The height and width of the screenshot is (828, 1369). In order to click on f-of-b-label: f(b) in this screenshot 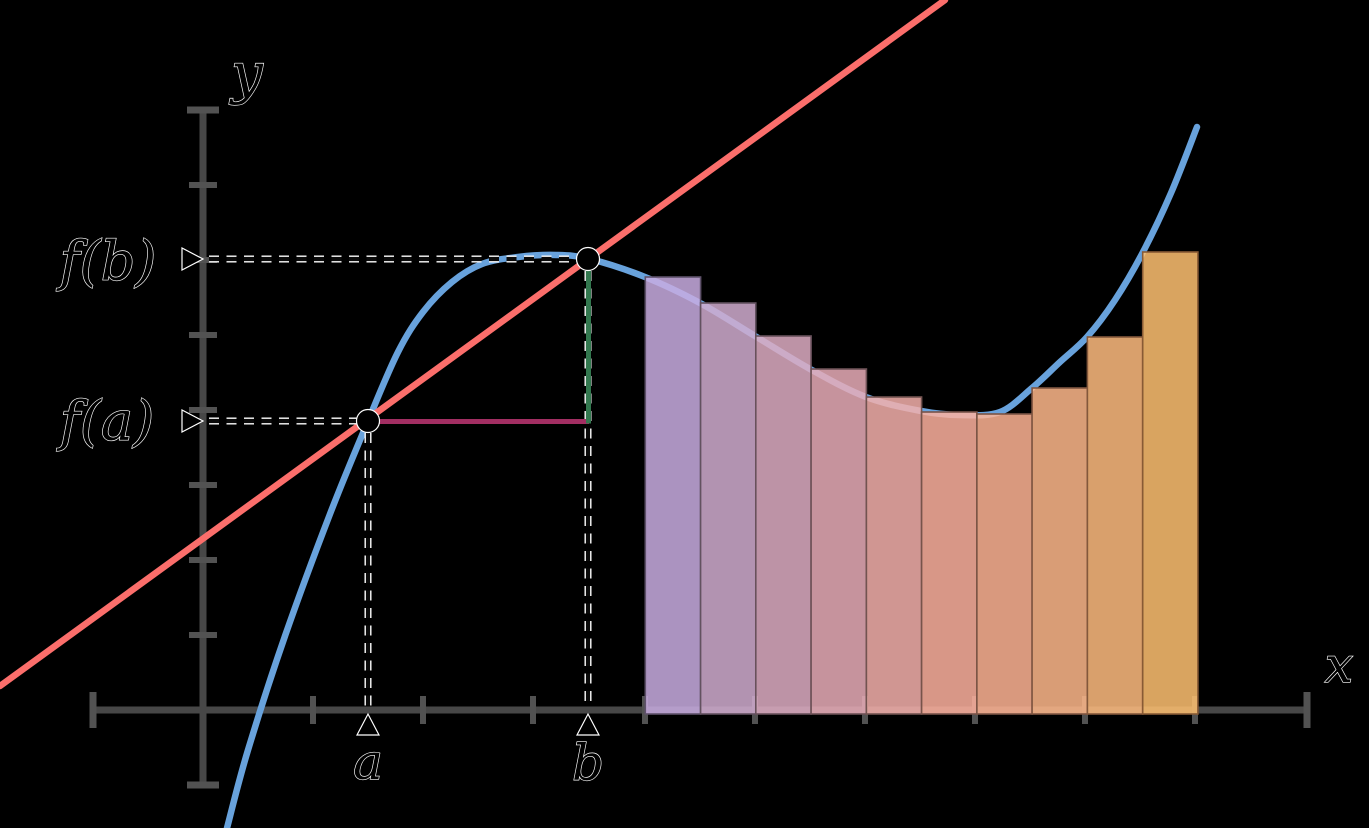, I will do `click(106, 261)`.